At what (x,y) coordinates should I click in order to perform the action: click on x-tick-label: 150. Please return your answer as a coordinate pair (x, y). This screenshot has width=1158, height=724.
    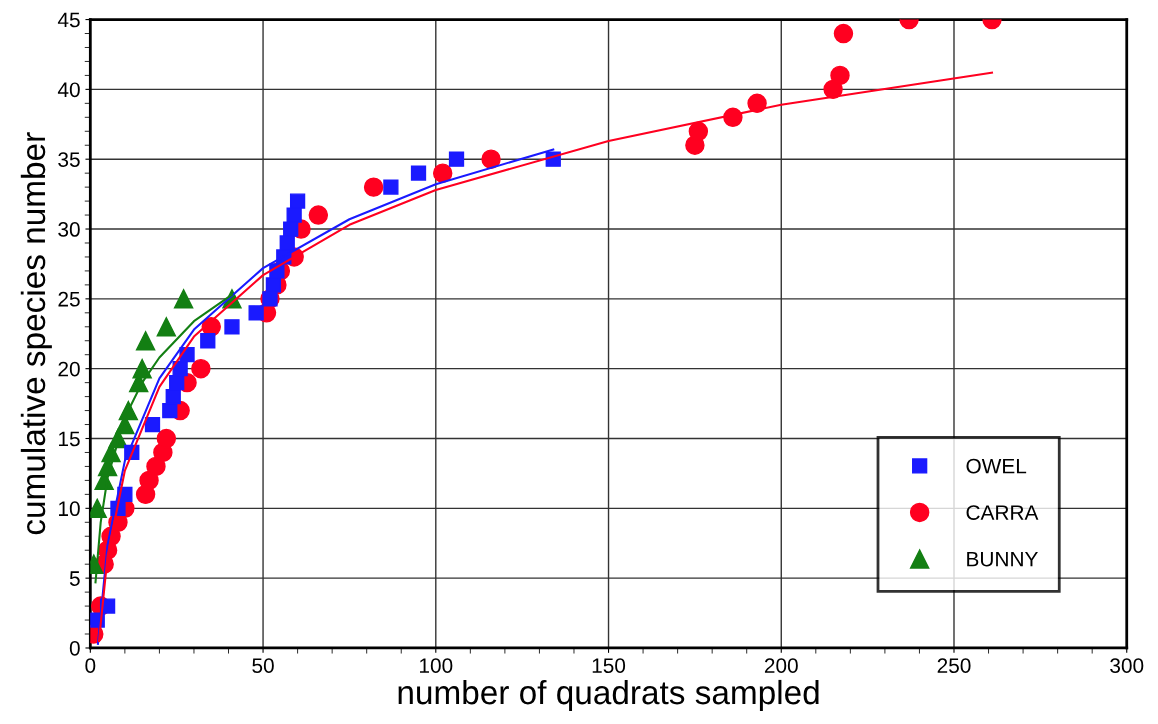
    Looking at the image, I should click on (609, 665).